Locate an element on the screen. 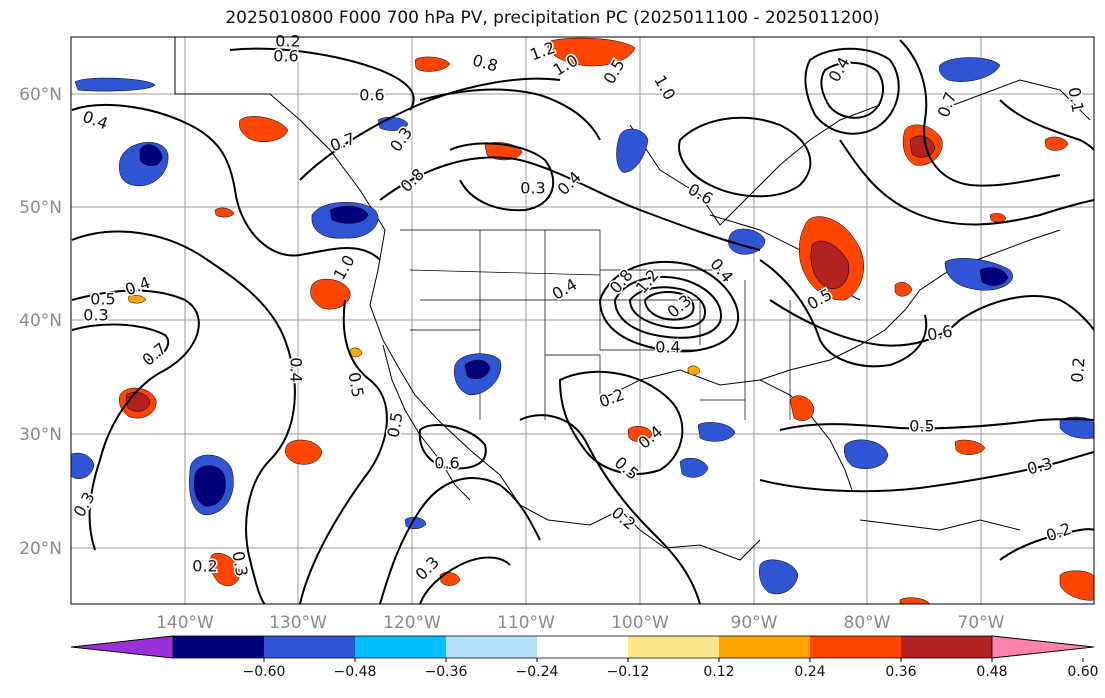 This screenshot has height=698, width=1105. colorbar is located at coordinates (582, 647).